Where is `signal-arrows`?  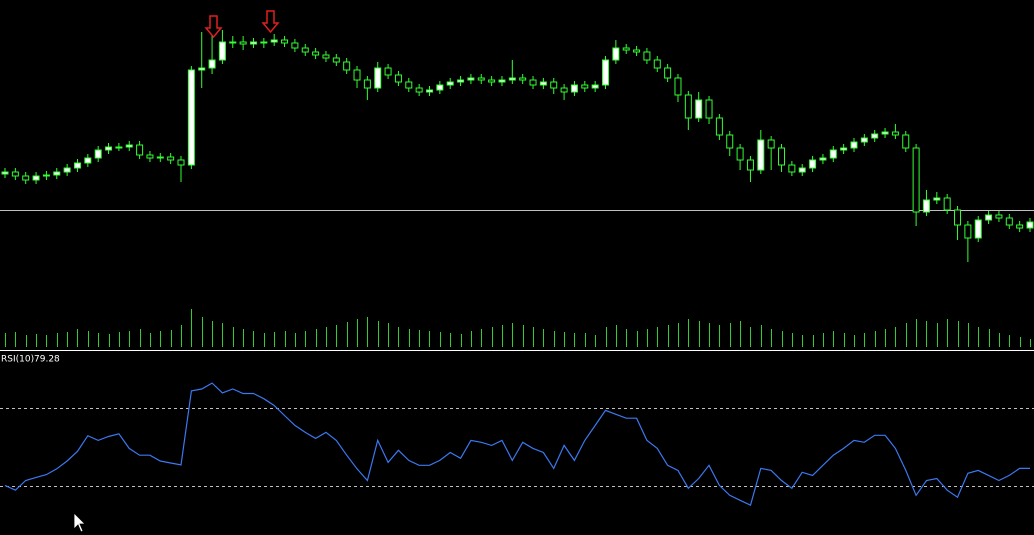
signal-arrows is located at coordinates (242, 24).